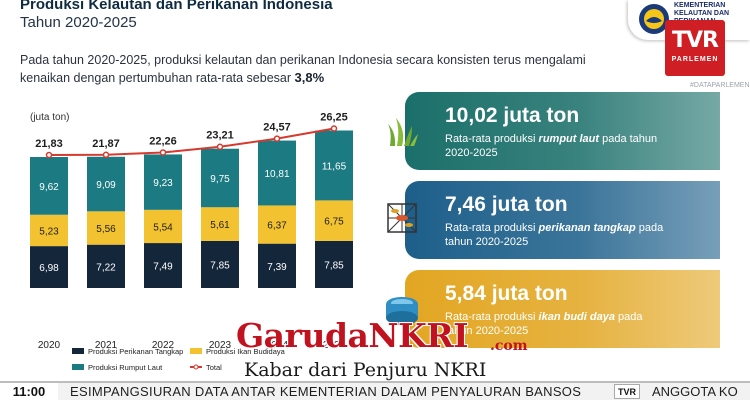 The image size is (750, 400). I want to click on watermark-title: GarudaNKRI, so click(352, 335).